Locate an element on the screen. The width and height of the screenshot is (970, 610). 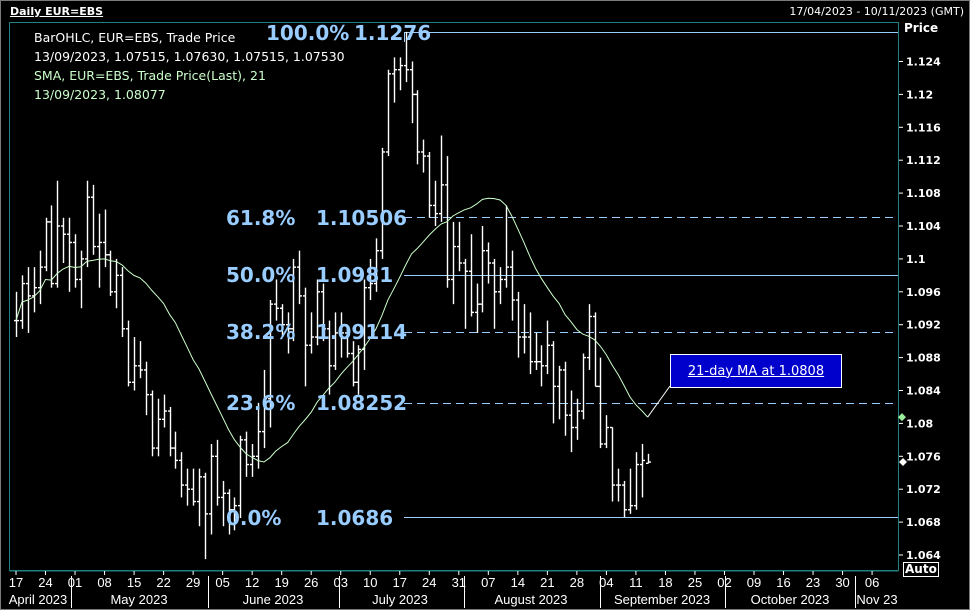
x-tick-label: 22 is located at coordinates (163, 582).